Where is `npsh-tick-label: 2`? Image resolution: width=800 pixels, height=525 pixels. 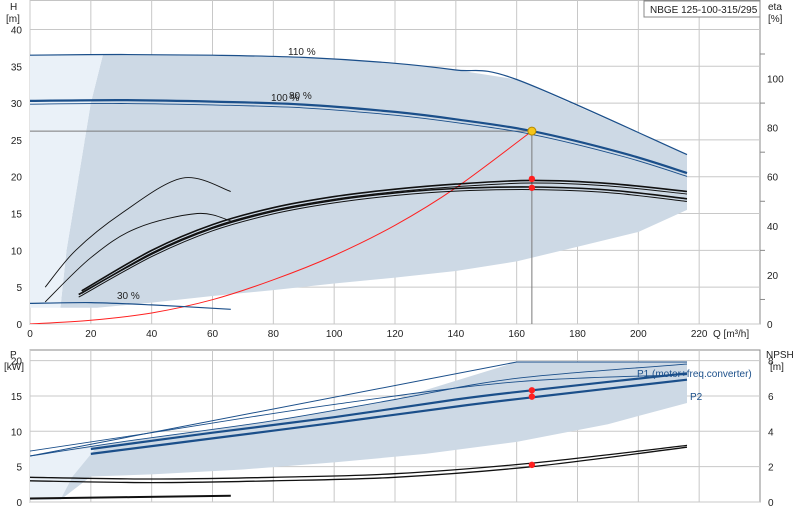
npsh-tick-label: 2 is located at coordinates (771, 468).